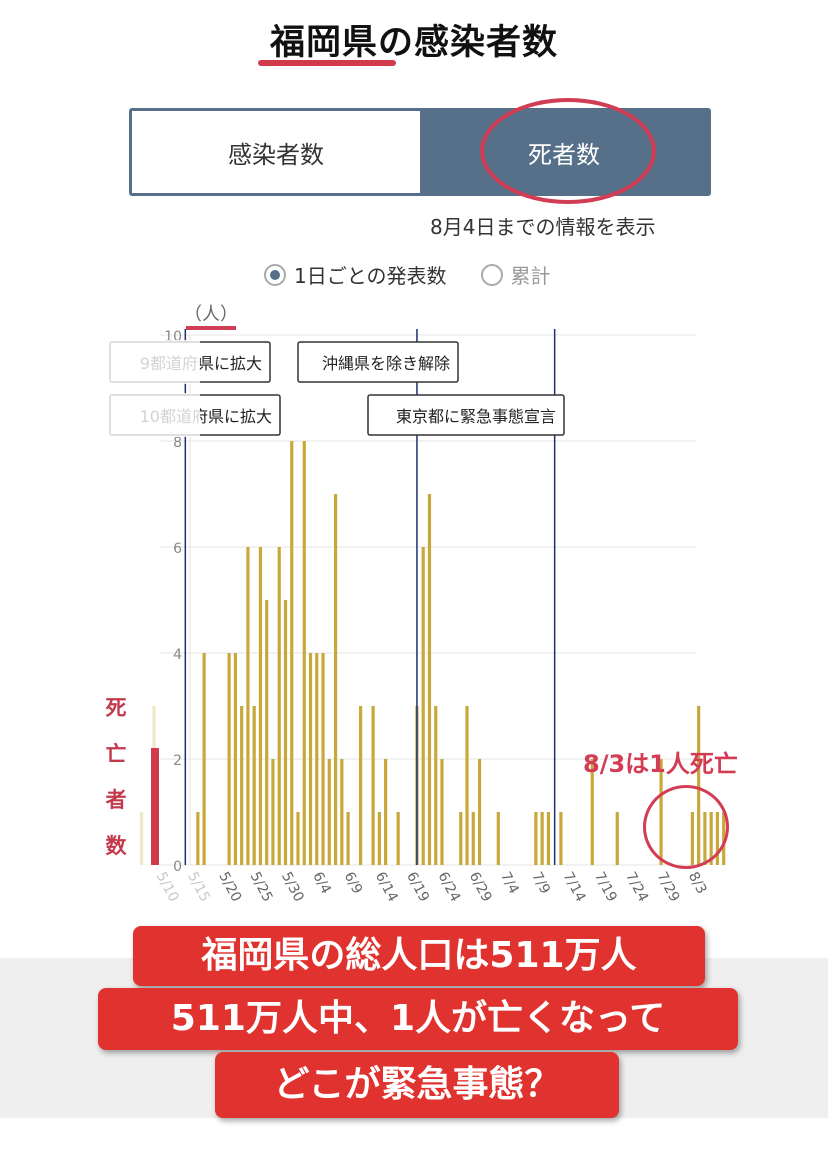 The image size is (828, 1172). I want to click on event-label: 東京都に緊急事態宣言, so click(466, 415).